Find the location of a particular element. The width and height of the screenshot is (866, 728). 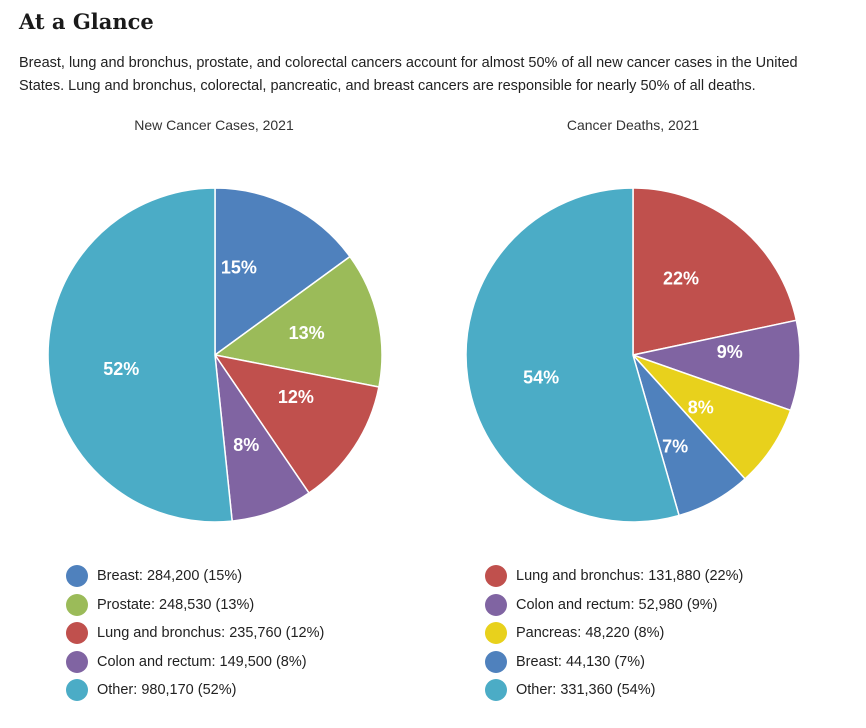

legend-label: Prostate: 248,530 (13%) is located at coordinates (176, 604).